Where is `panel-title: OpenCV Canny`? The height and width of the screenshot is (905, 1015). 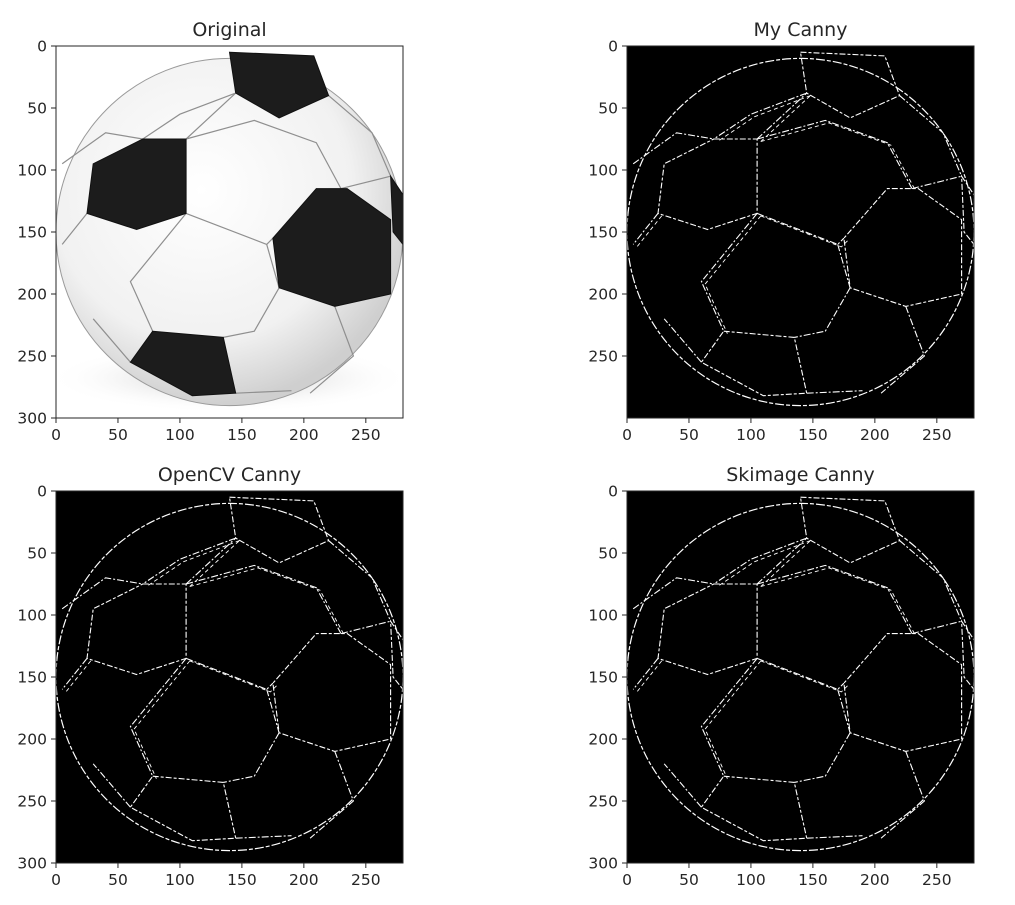 panel-title: OpenCV Canny is located at coordinates (229, 475).